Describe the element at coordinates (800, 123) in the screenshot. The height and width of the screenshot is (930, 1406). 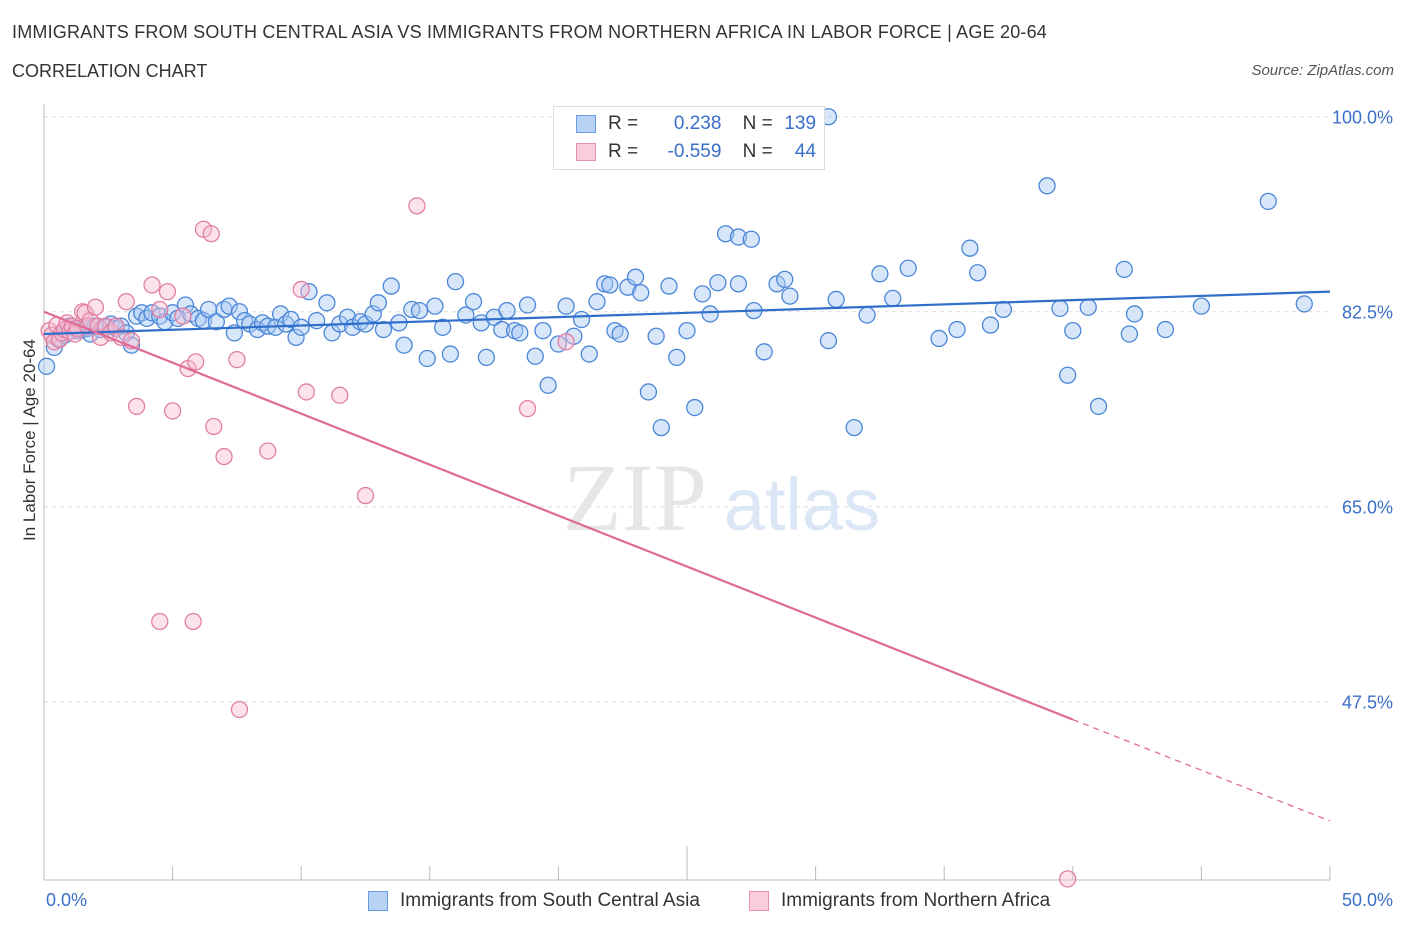
I see `legend-n-value: 139` at that location.